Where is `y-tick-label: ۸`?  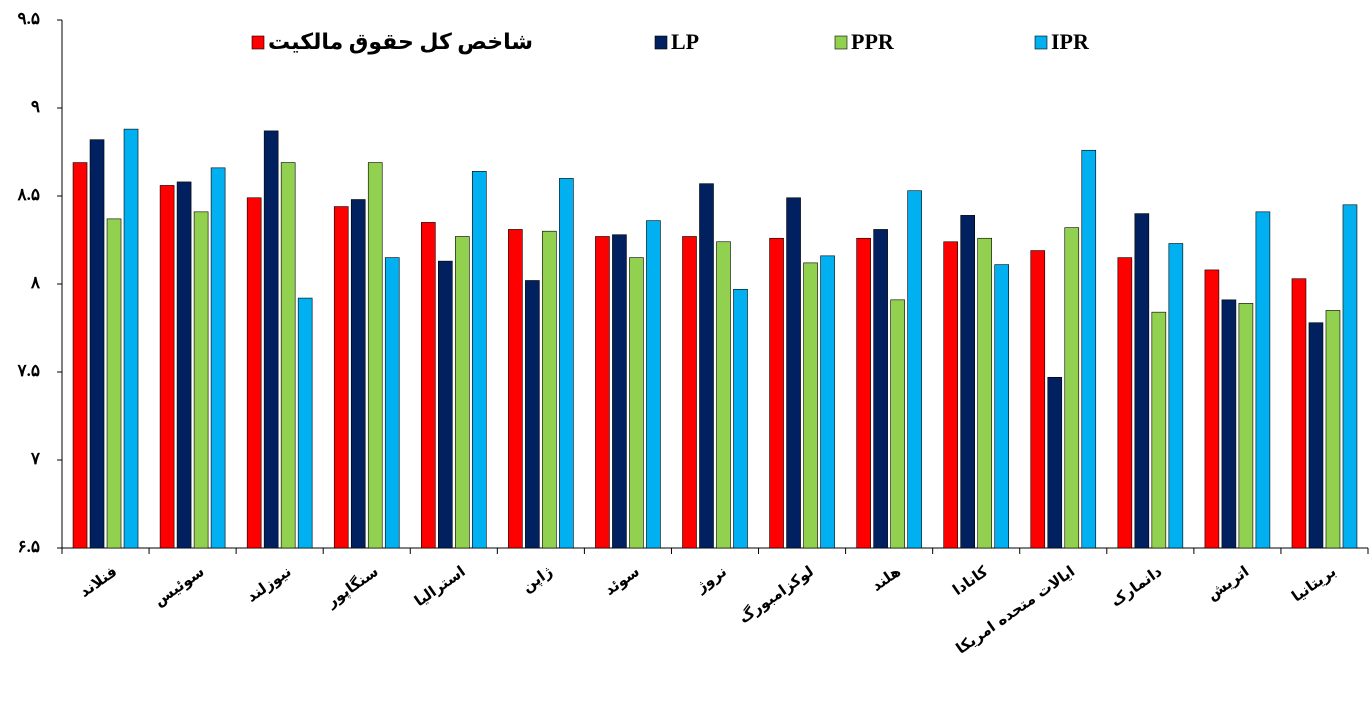
y-tick-label: ۸ is located at coordinates (35, 282).